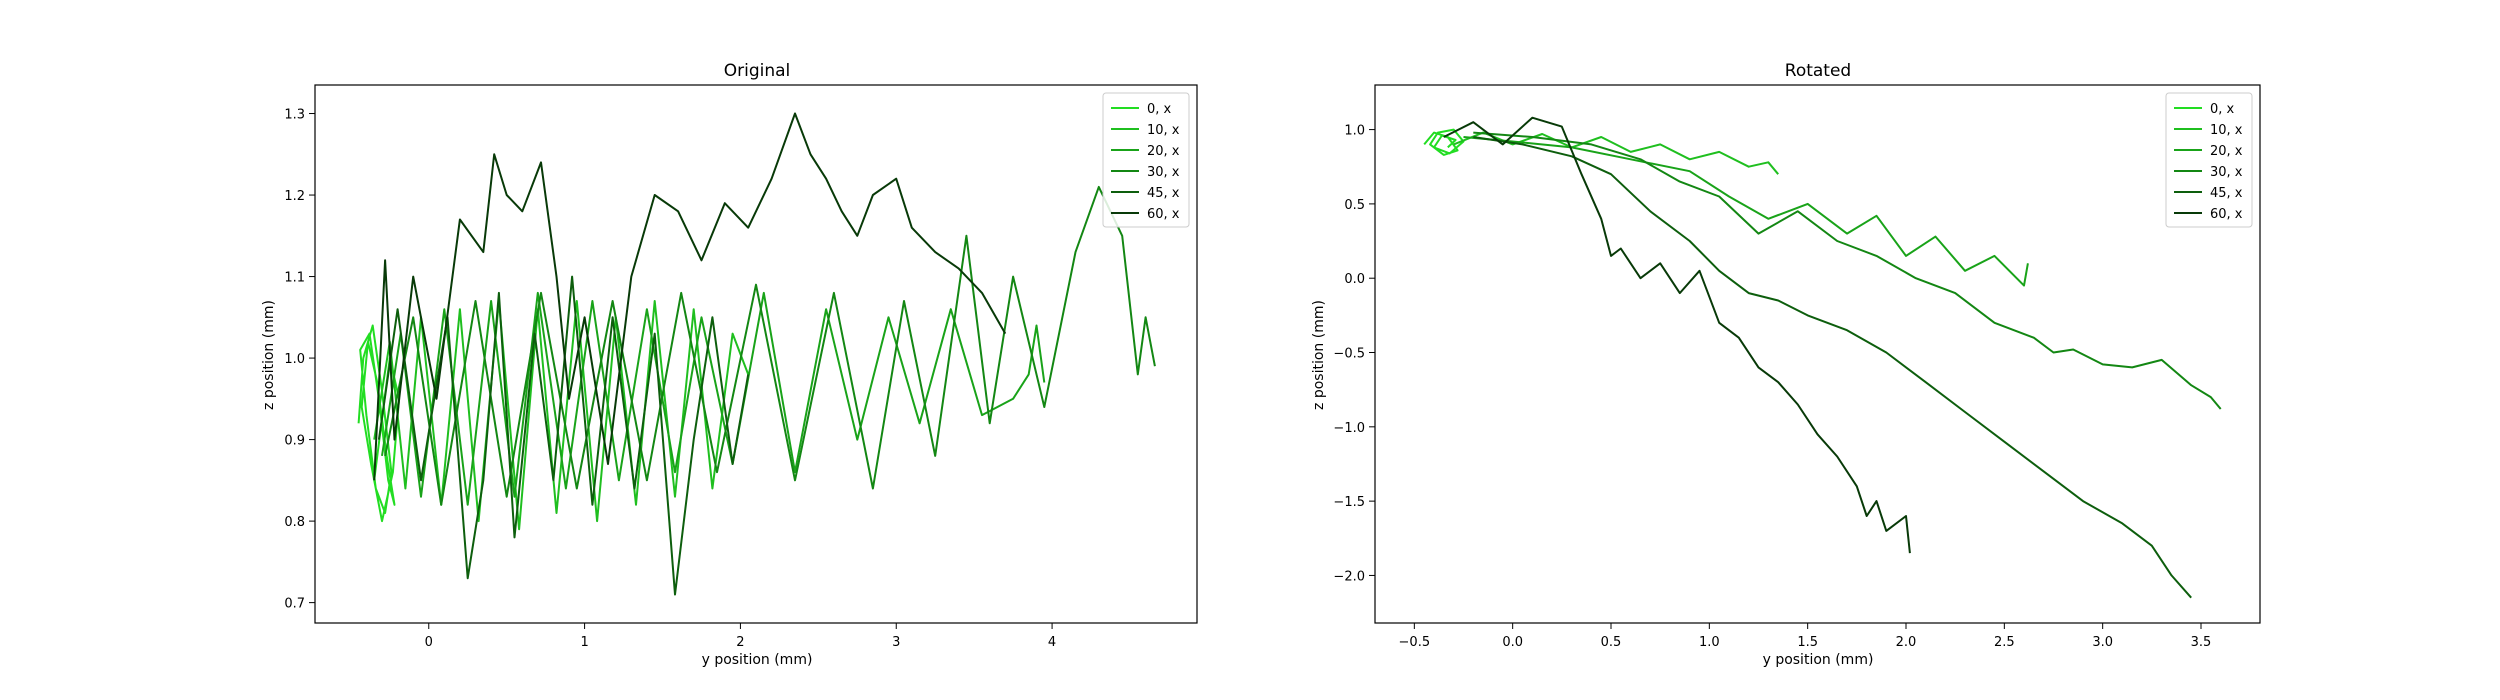 The width and height of the screenshot is (2500, 700). I want to click on chart-title: Original, so click(757, 71).